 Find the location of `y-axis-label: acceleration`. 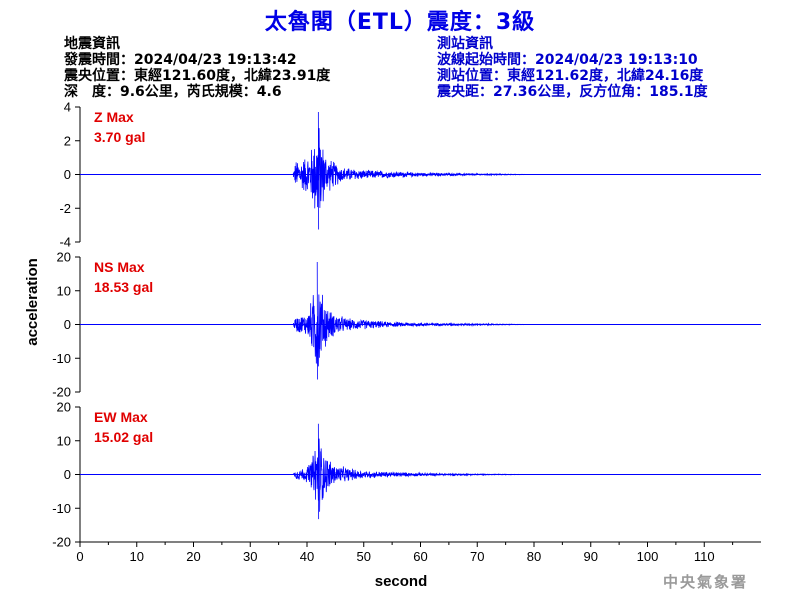

y-axis-label: acceleration is located at coordinates (32, 302).